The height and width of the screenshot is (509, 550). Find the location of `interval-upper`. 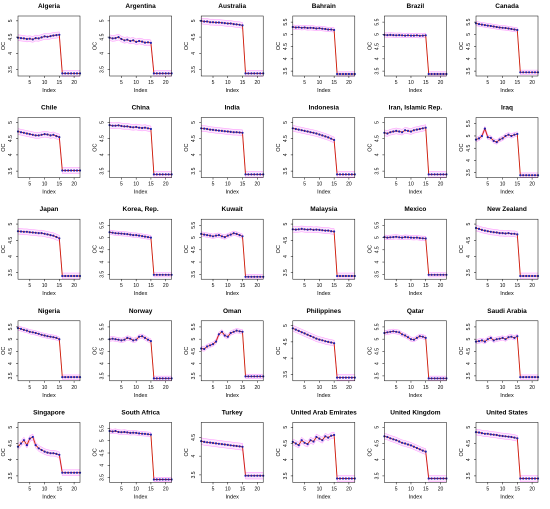

interval-upper is located at coordinates (506, 452).